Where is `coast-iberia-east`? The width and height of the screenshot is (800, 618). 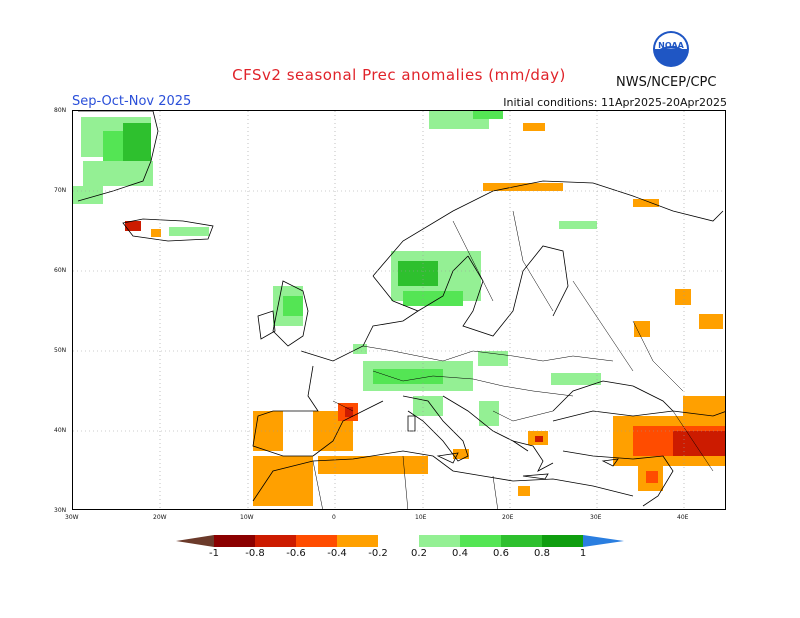
coast-iberia-east is located at coordinates (348, 428).